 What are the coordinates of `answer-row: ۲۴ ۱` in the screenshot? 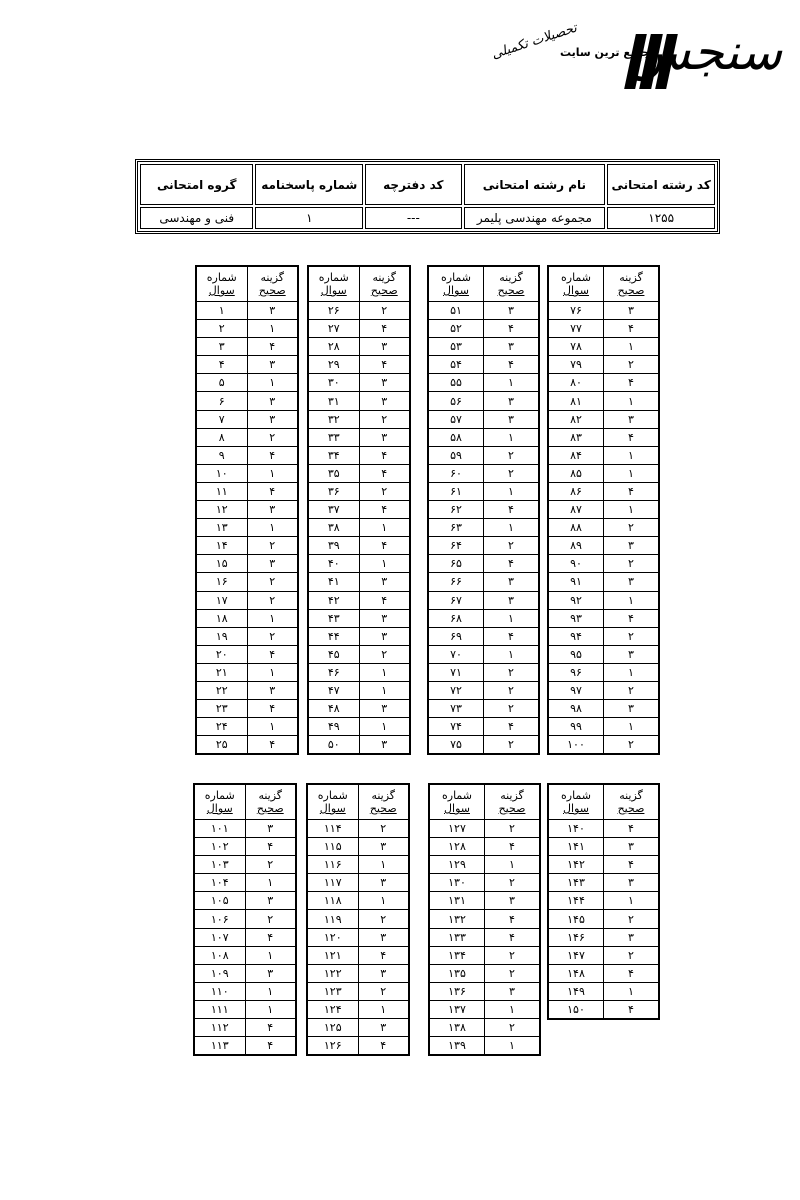 It's located at (247, 726).